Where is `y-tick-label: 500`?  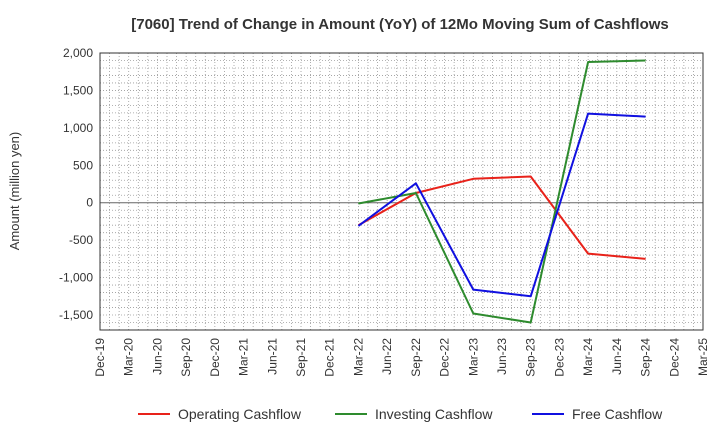
y-tick-label: 500 is located at coordinates (83, 165).